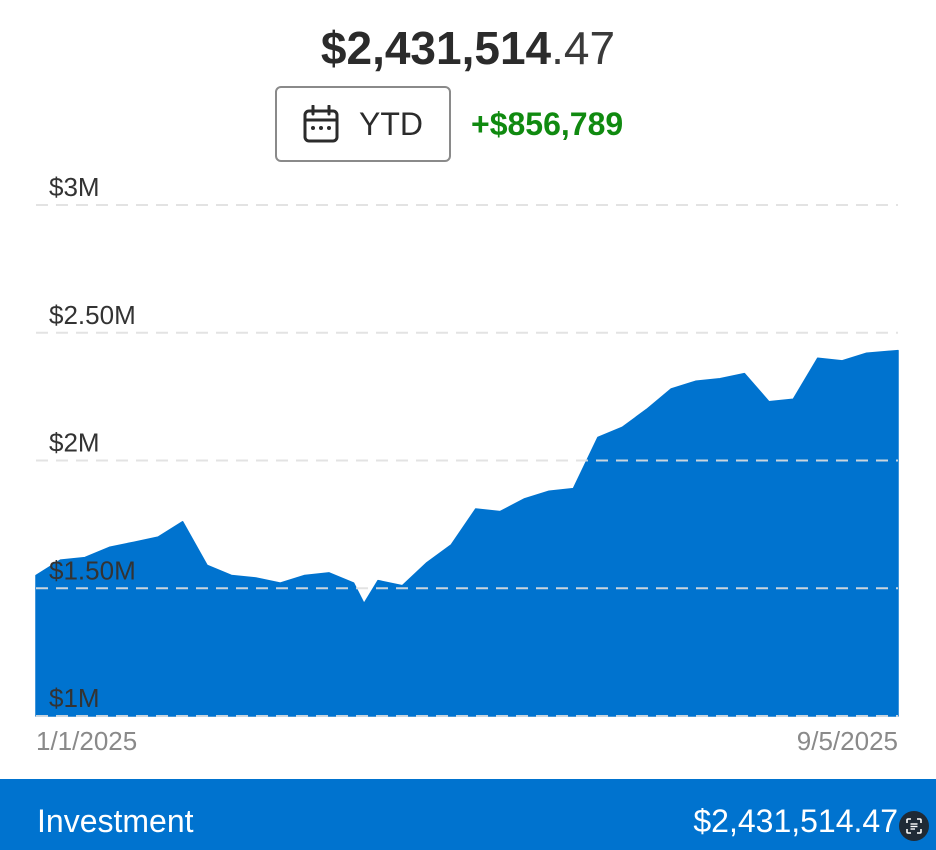 This screenshot has height=850, width=936. What do you see at coordinates (74, 443) in the screenshot?
I see `y-tick-label: $2M` at bounding box center [74, 443].